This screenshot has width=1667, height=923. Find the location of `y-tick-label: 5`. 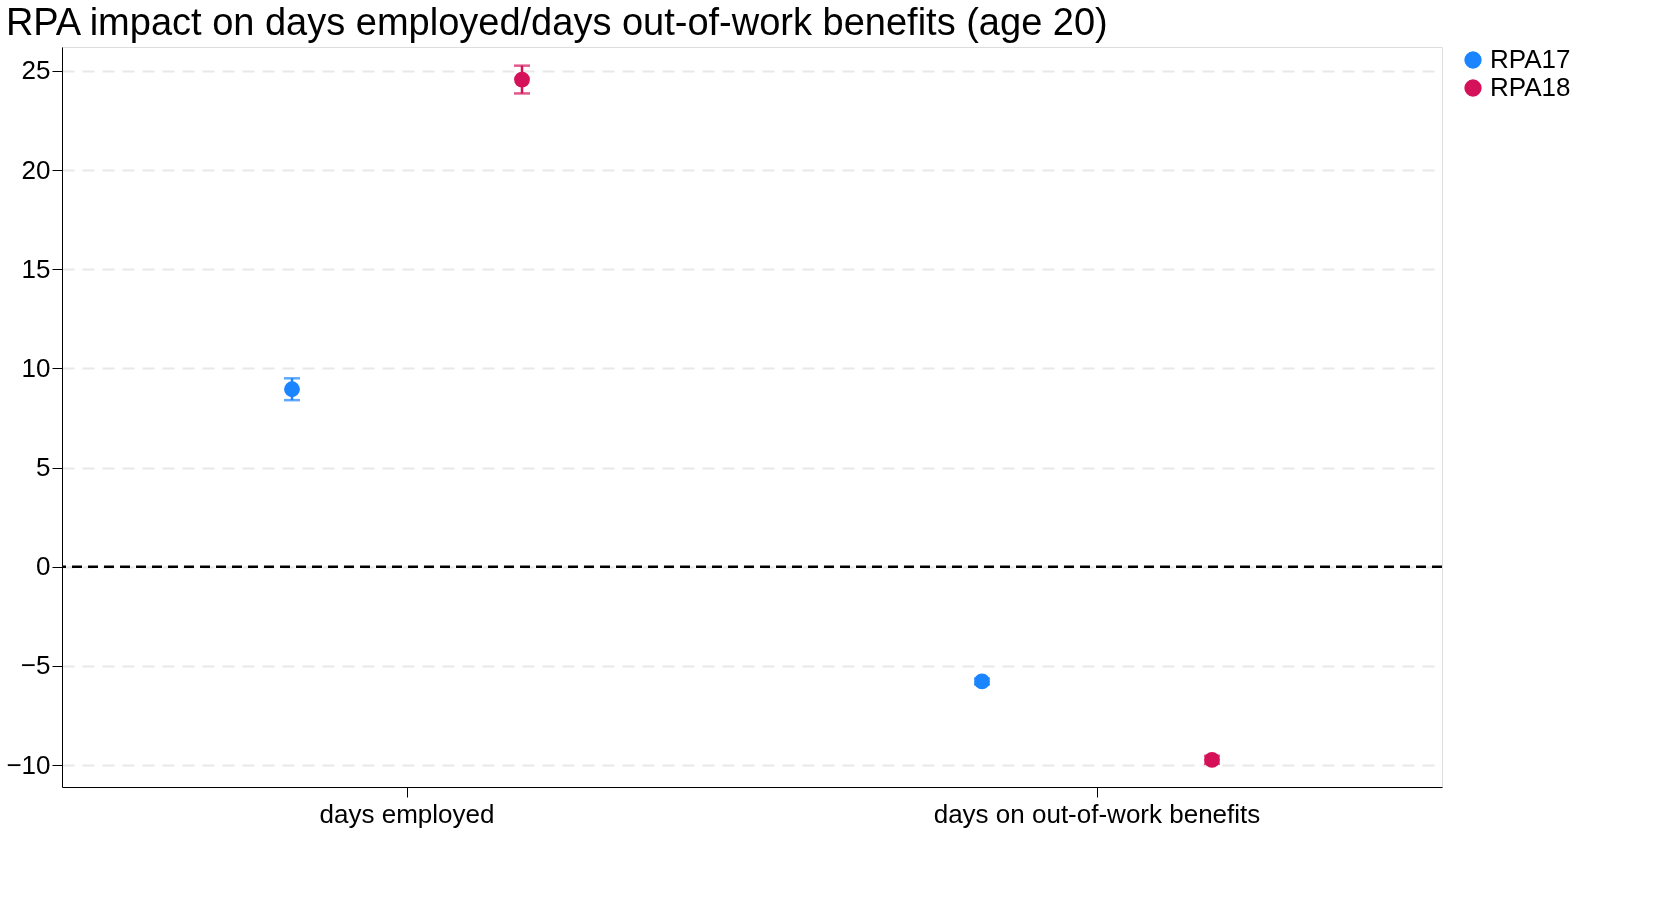

y-tick-label: 5 is located at coordinates (43, 467).